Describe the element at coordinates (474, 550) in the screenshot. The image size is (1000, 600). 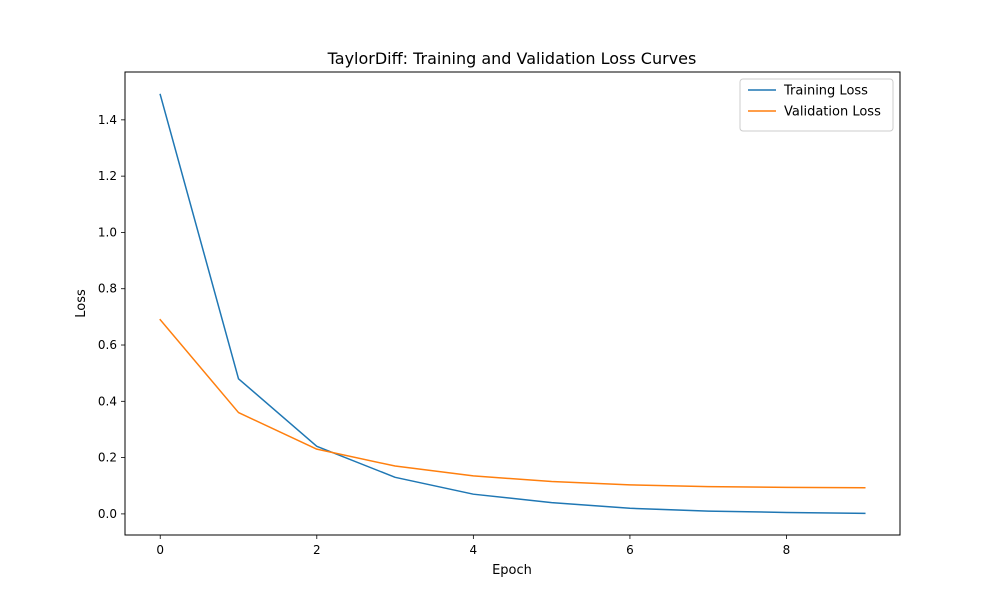
I see `x-tick-label: 4` at that location.